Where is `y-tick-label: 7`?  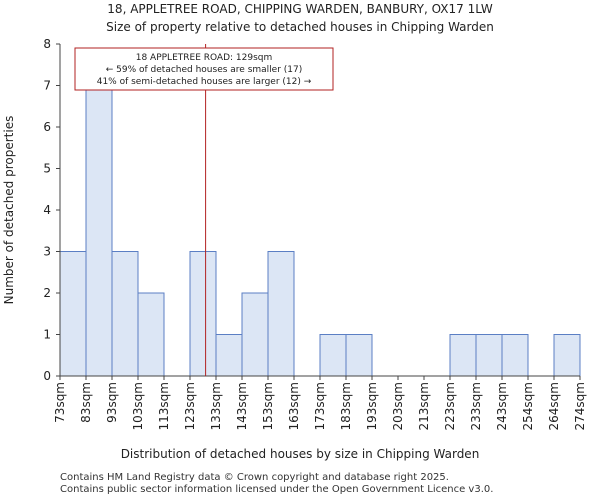 y-tick-label: 7 is located at coordinates (47, 86).